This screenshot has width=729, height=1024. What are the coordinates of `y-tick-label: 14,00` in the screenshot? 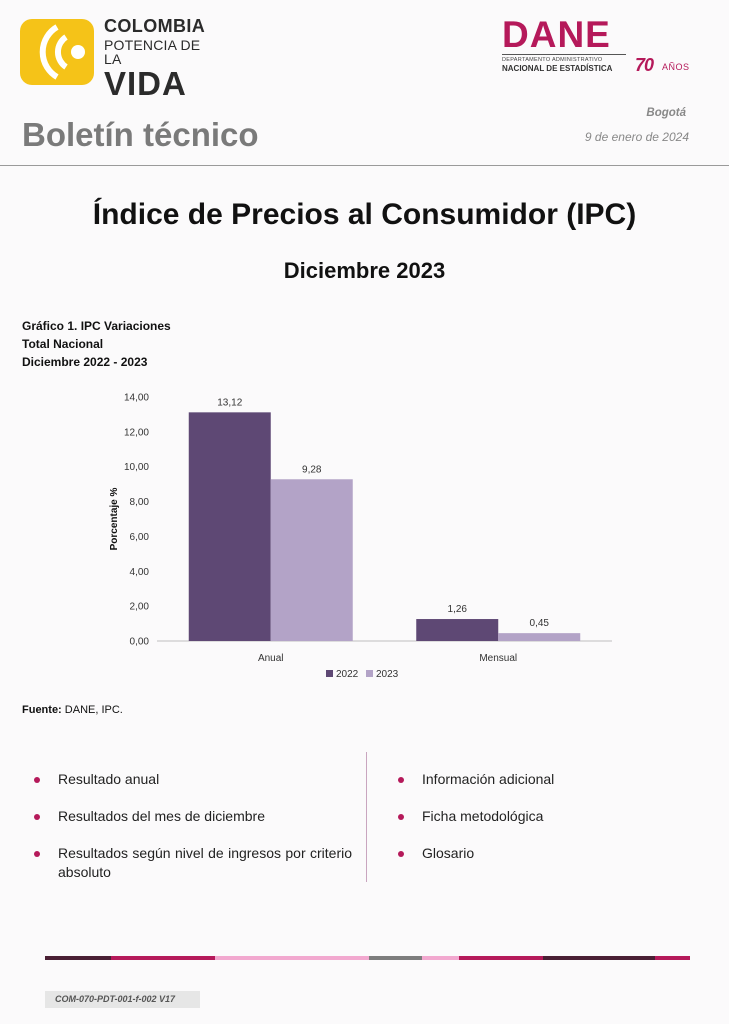 It's located at (136, 398).